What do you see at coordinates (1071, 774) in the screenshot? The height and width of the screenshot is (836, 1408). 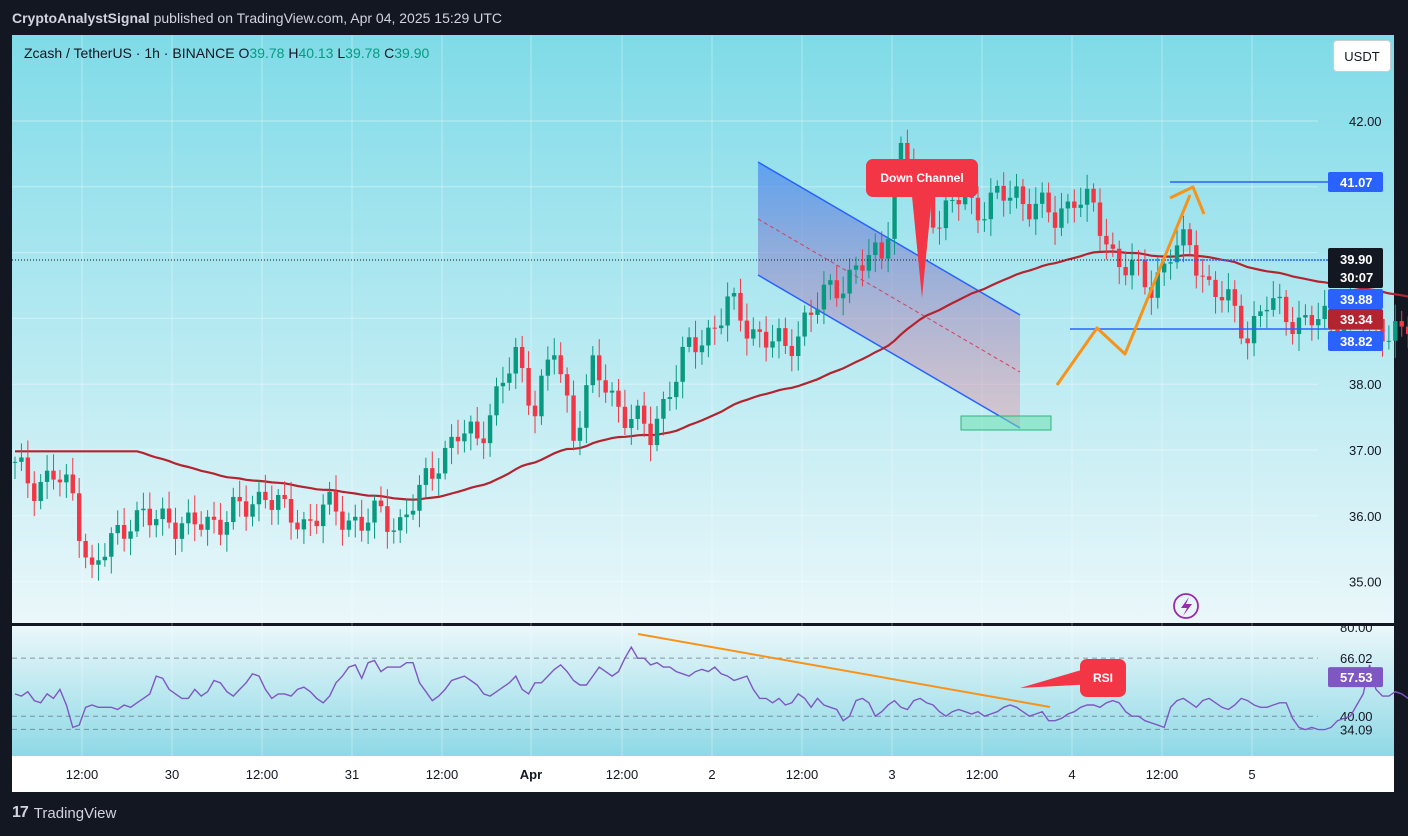 I see `time-tick-label: 4` at bounding box center [1071, 774].